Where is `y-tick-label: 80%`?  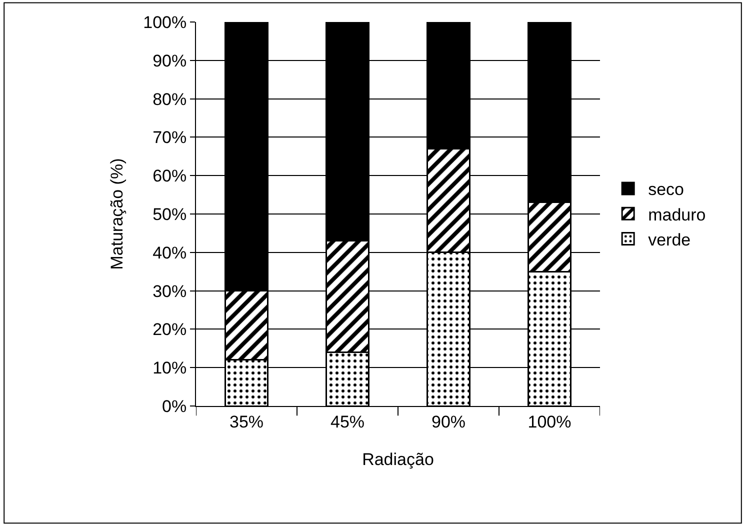 y-tick-label: 80% is located at coordinates (169, 99).